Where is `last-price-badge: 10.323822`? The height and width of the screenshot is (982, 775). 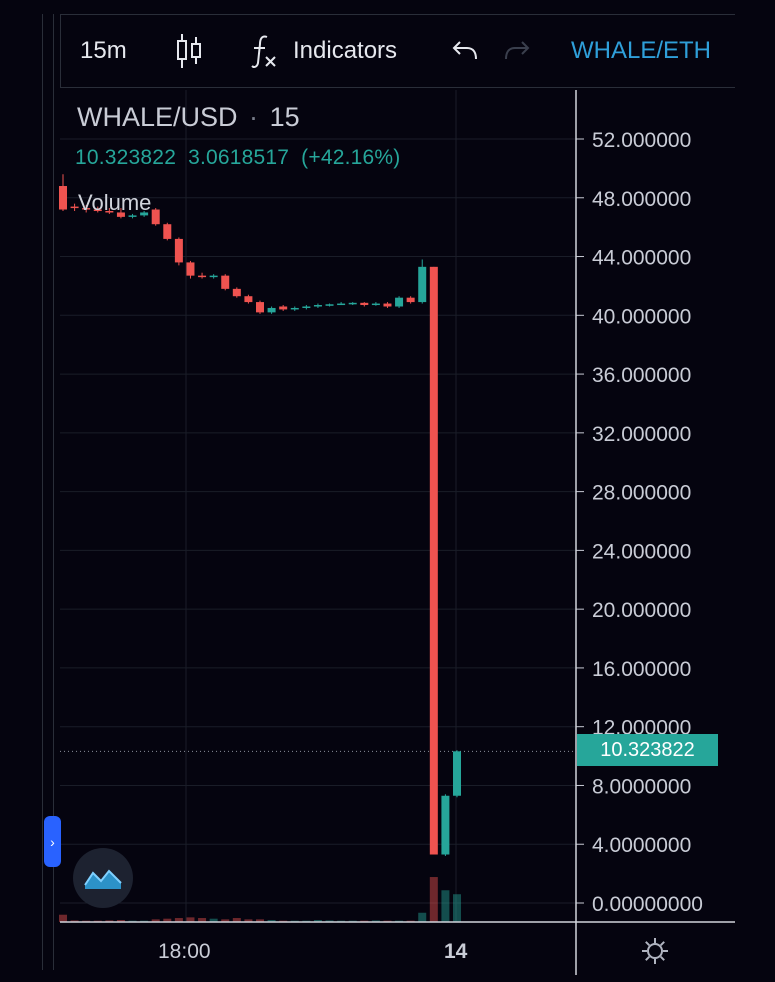
last-price-badge: 10.323822 is located at coordinates (647, 750).